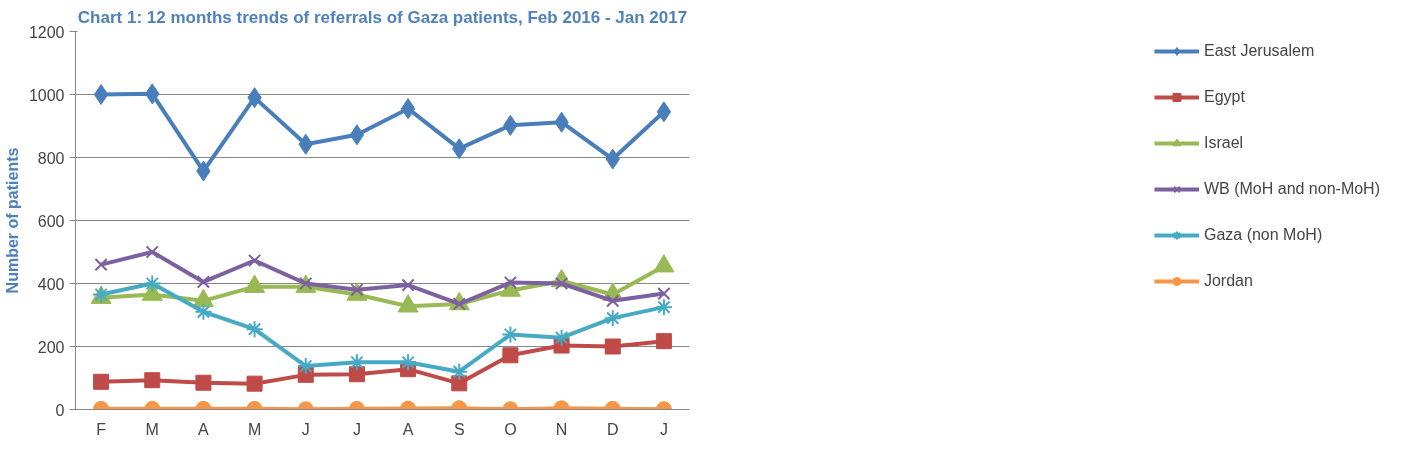  I want to click on y-tick-label: 600, so click(51, 221).